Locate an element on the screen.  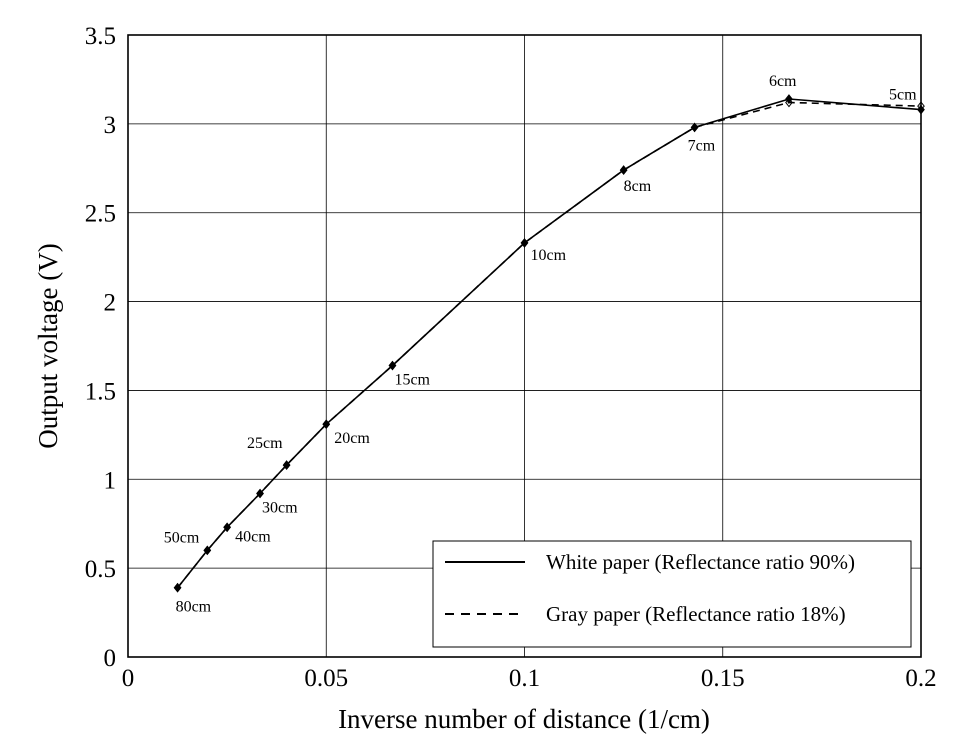
point-label: 15cm is located at coordinates (412, 380).